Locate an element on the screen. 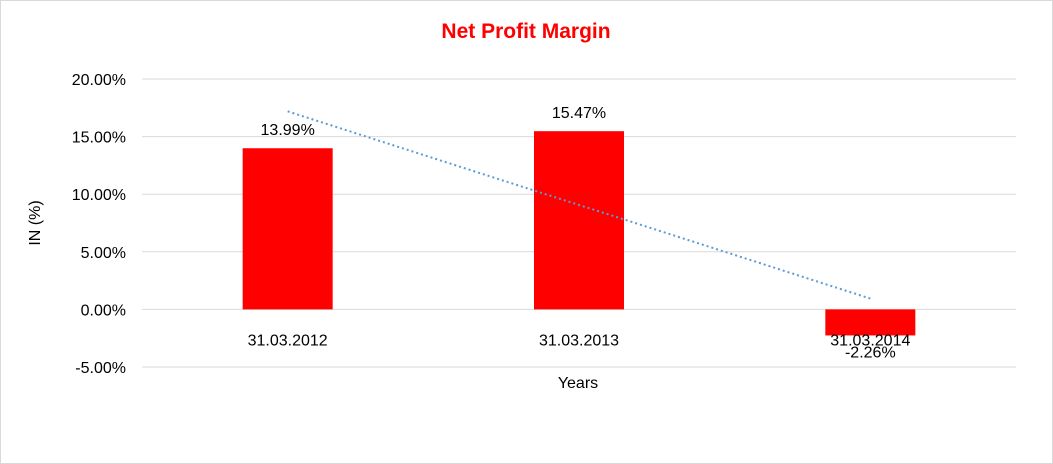 This screenshot has width=1053, height=464. y-axis-title: IN (%) is located at coordinates (35, 222).